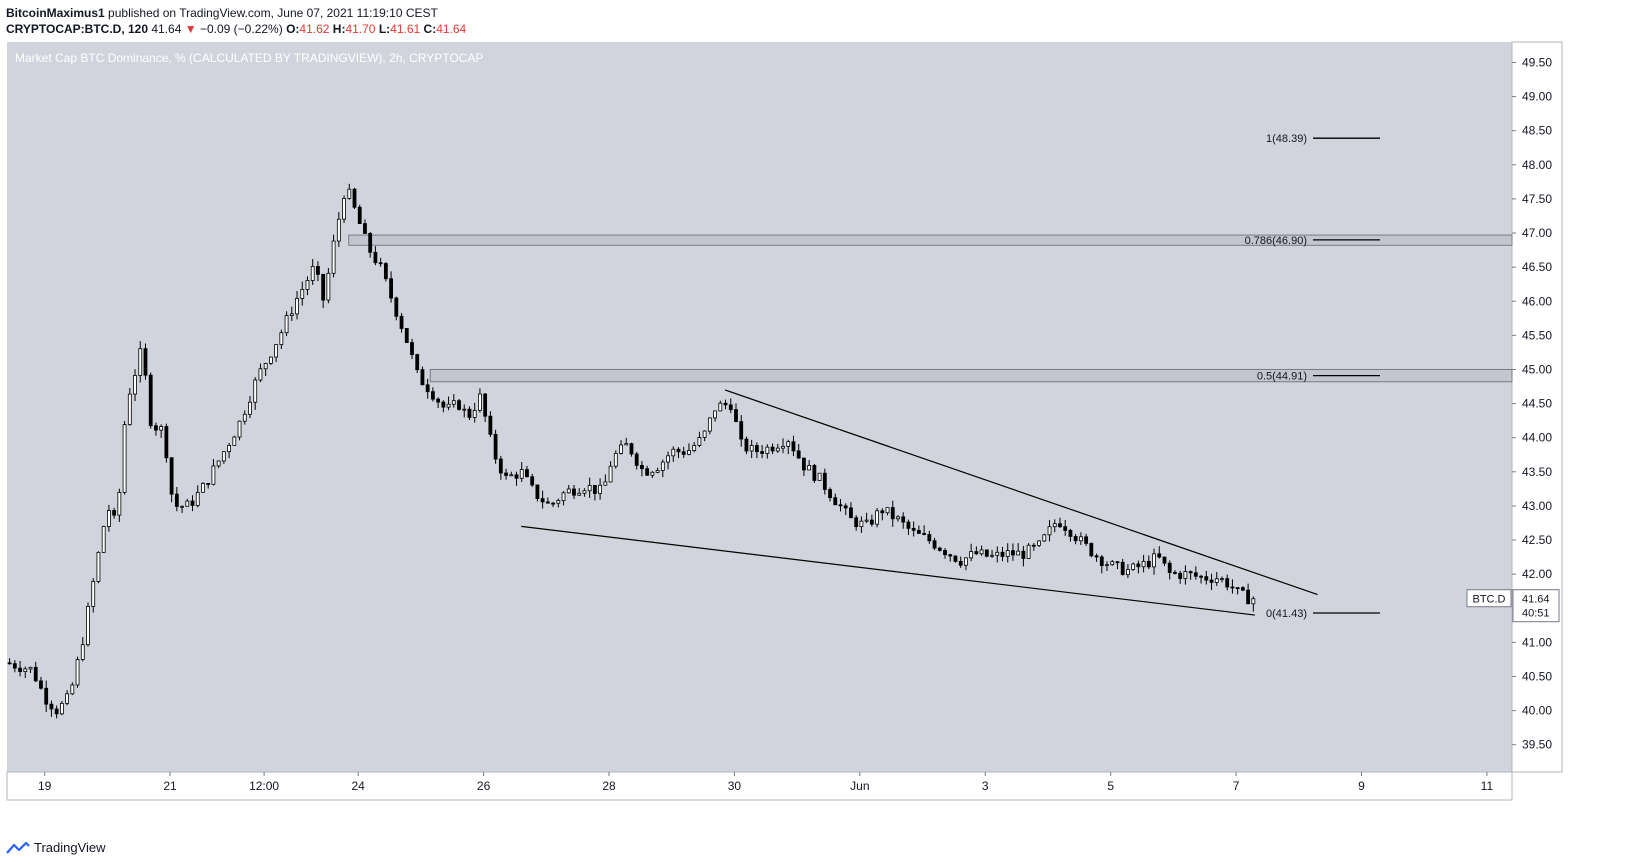 This screenshot has height=867, width=1627. I want to click on last-price: 41.64, so click(166, 29).